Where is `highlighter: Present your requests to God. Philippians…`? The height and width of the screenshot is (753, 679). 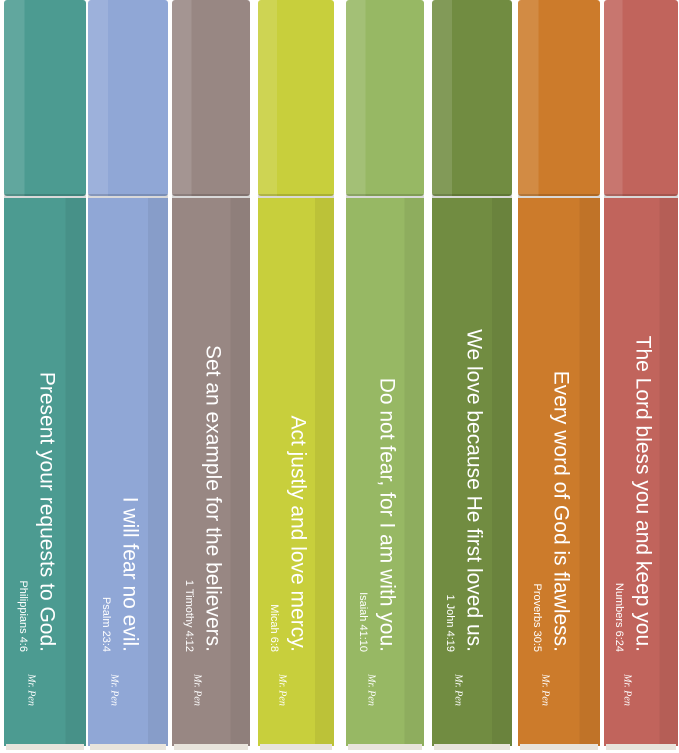 highlighter: Present your requests to God. Philippians… is located at coordinates (45, 375).